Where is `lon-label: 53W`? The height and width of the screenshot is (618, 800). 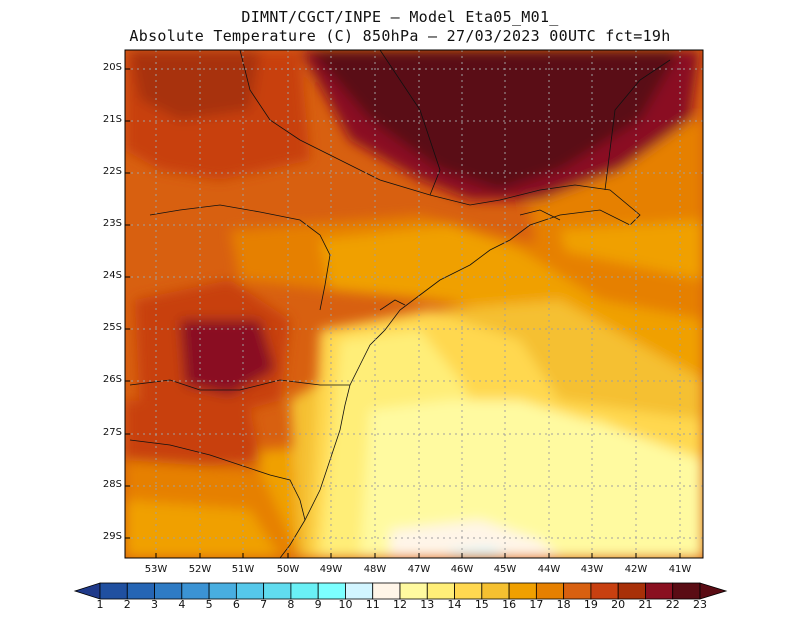 lon-label: 53W is located at coordinates (156, 569).